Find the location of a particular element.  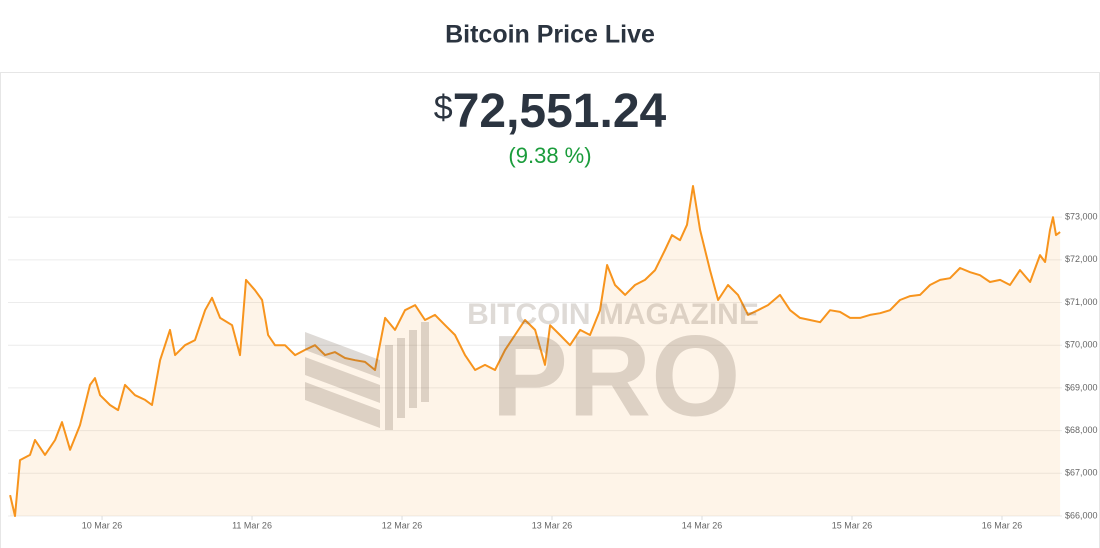

x-tick-label: 10 Mar 26 is located at coordinates (102, 525).